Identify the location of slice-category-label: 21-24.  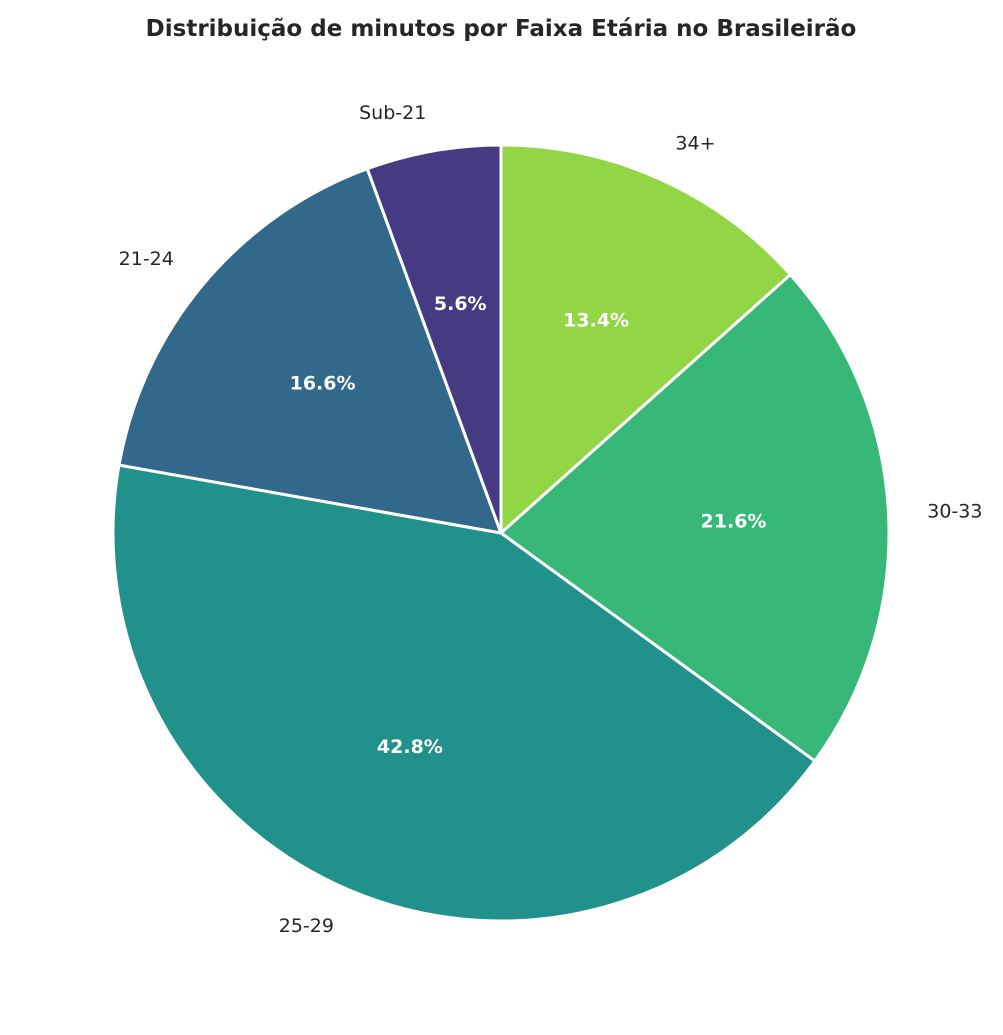
(146, 259).